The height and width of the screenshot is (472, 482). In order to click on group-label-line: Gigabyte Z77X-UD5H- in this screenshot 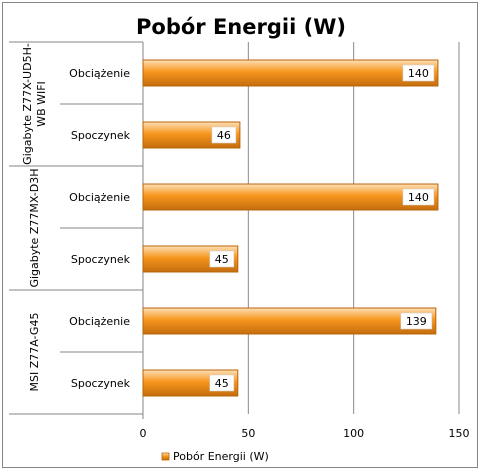, I will do `click(27, 104)`.